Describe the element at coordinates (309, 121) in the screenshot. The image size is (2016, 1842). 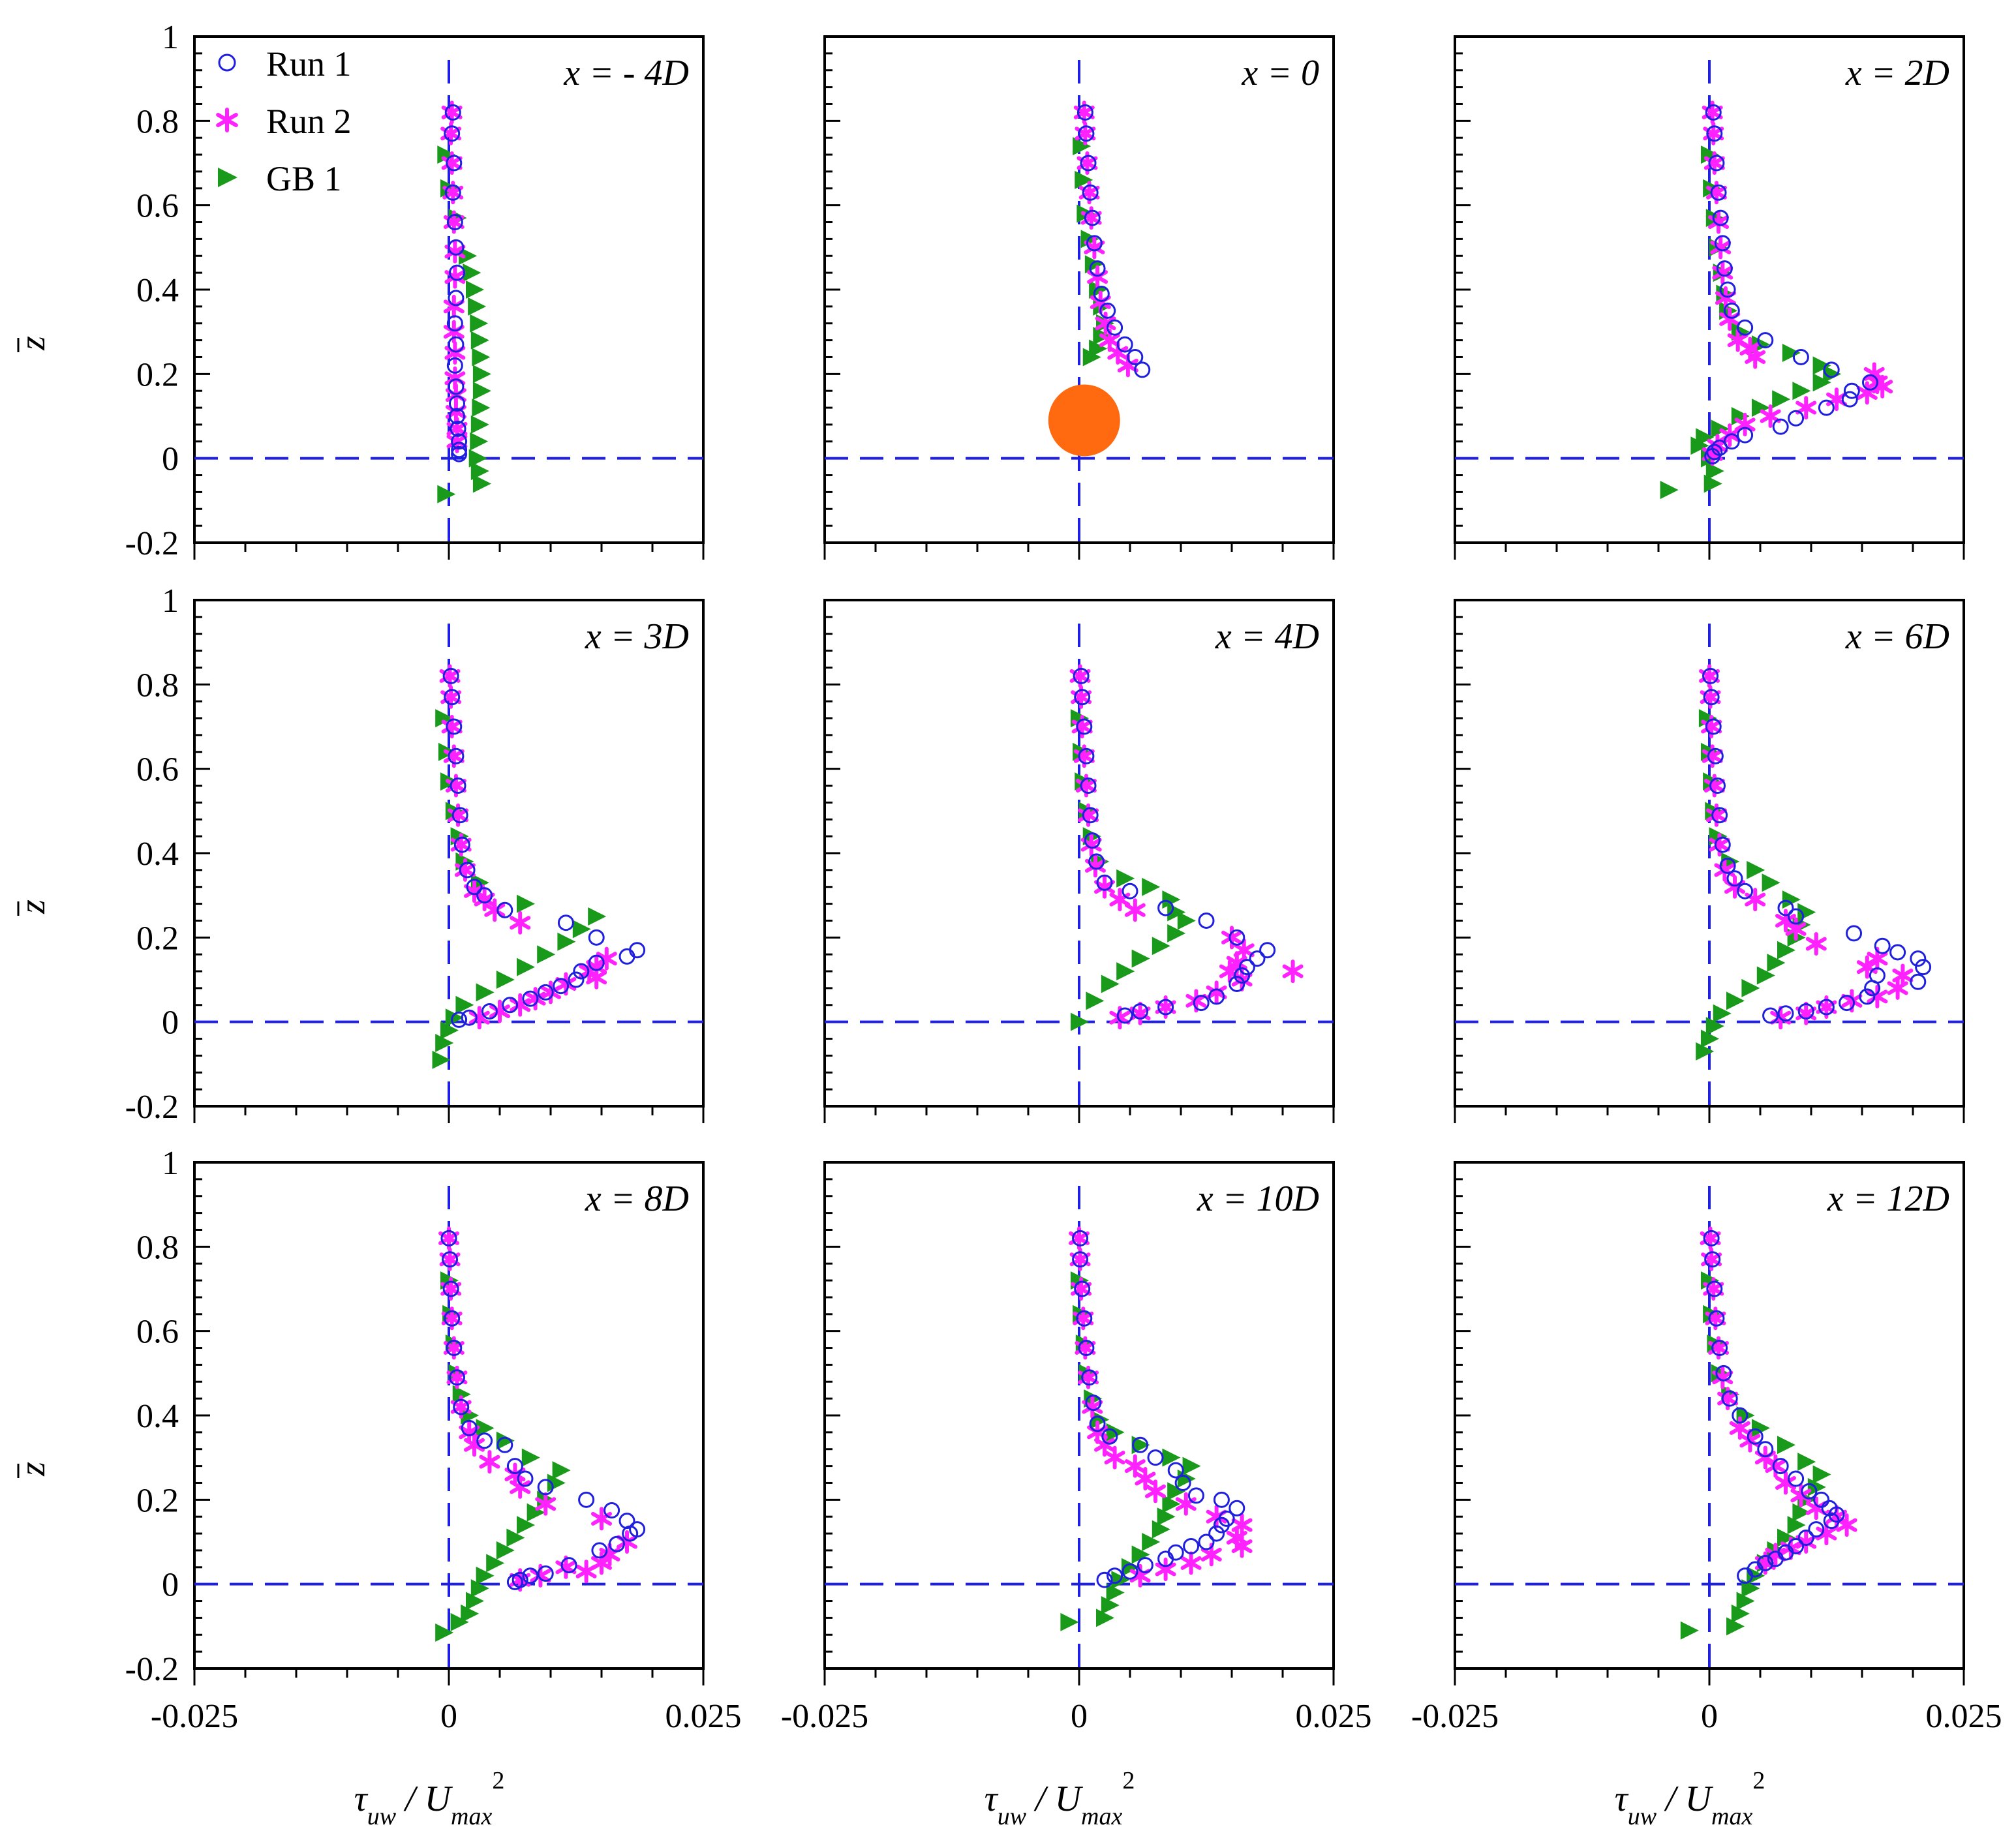
I see `legend-label: Run 2` at that location.